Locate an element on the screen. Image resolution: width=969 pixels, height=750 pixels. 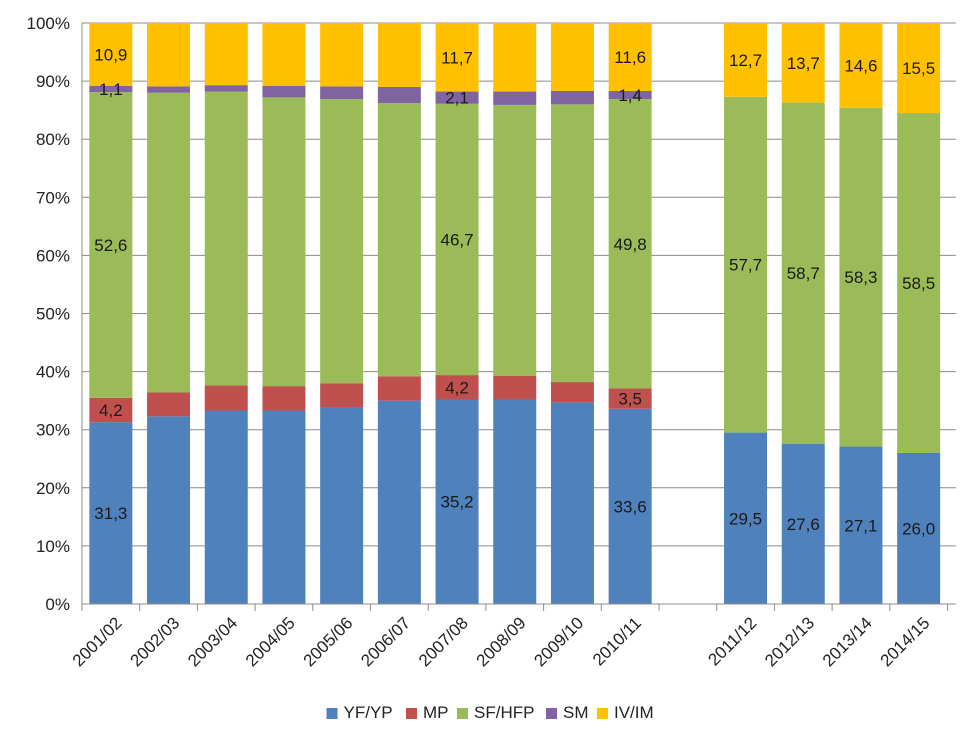
data-label-yf-yp-2013-14: 27,1 is located at coordinates (860, 525).